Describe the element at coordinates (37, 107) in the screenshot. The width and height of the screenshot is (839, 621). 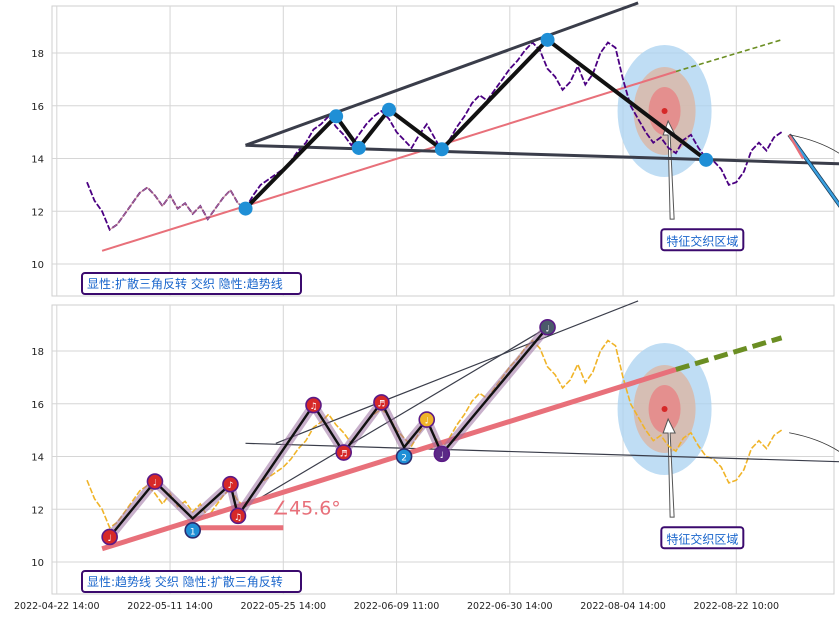
I see `top-ytick-16: 16` at that location.